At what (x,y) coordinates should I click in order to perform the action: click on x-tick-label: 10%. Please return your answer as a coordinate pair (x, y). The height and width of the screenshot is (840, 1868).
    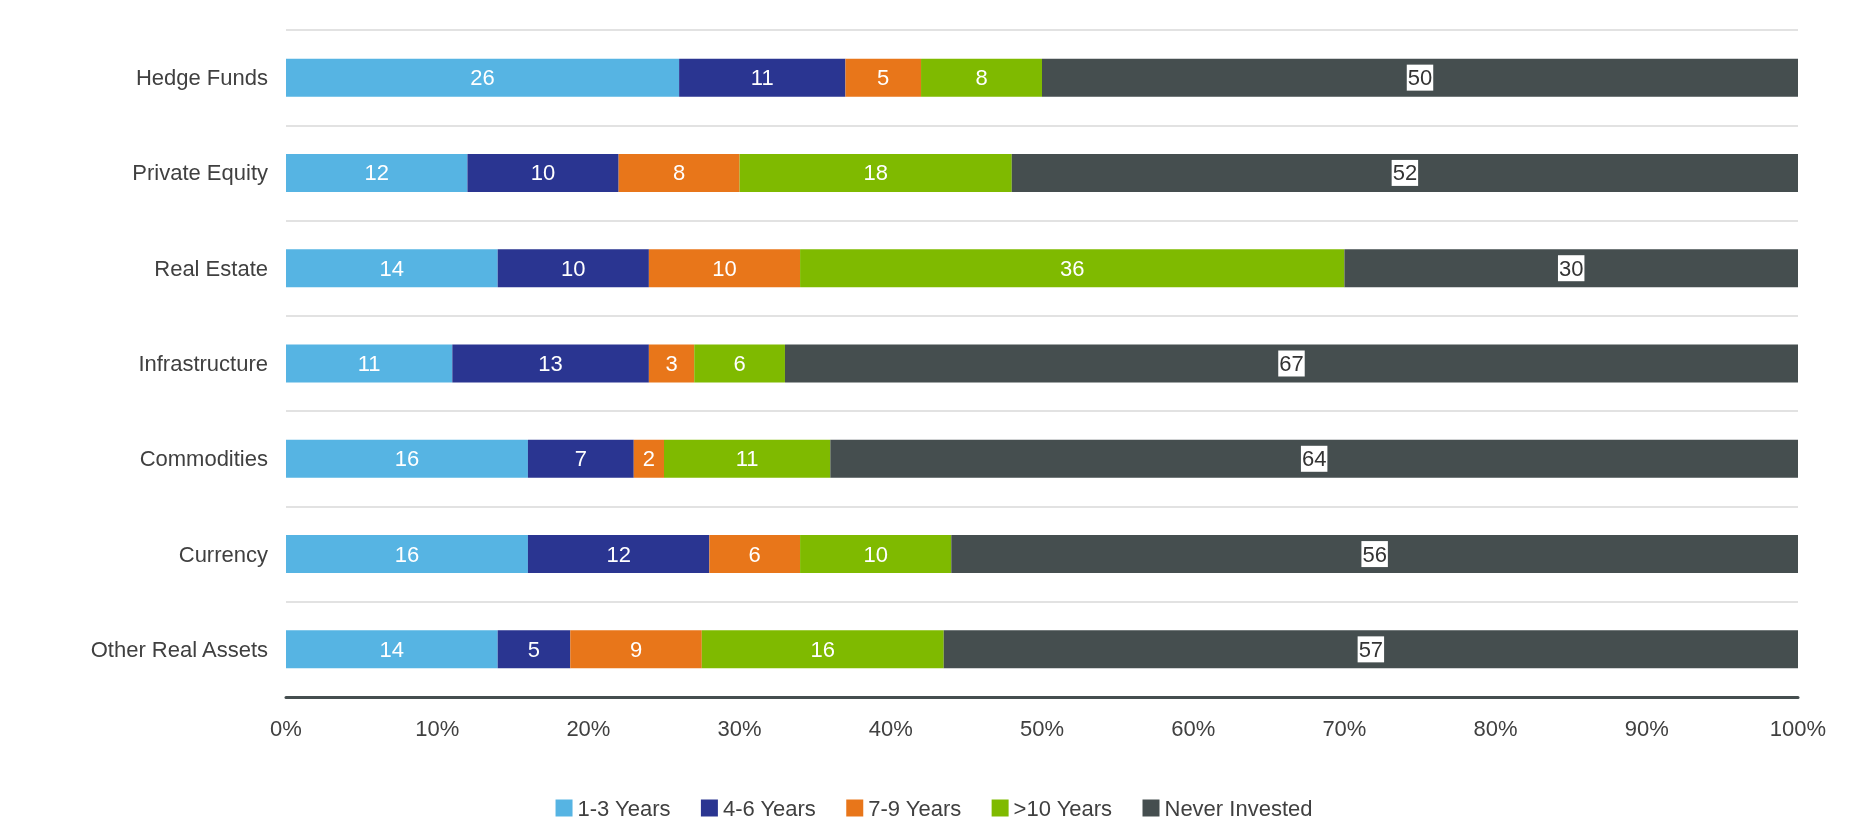
    Looking at the image, I should click on (437, 728).